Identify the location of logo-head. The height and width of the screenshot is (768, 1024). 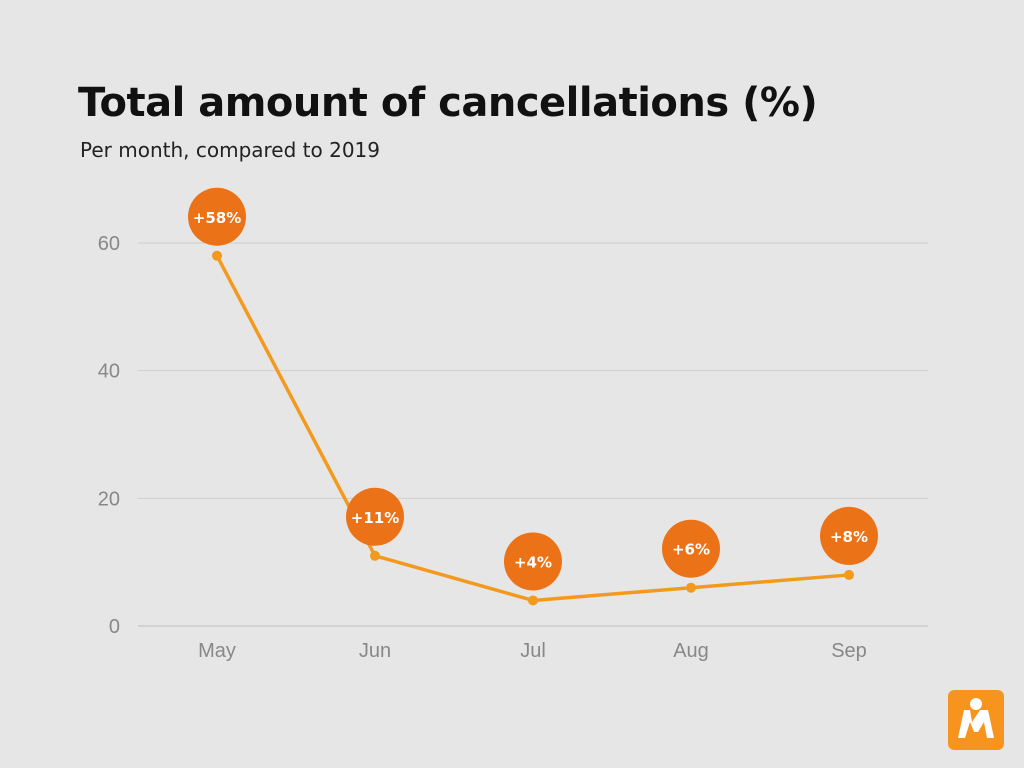
(976, 704).